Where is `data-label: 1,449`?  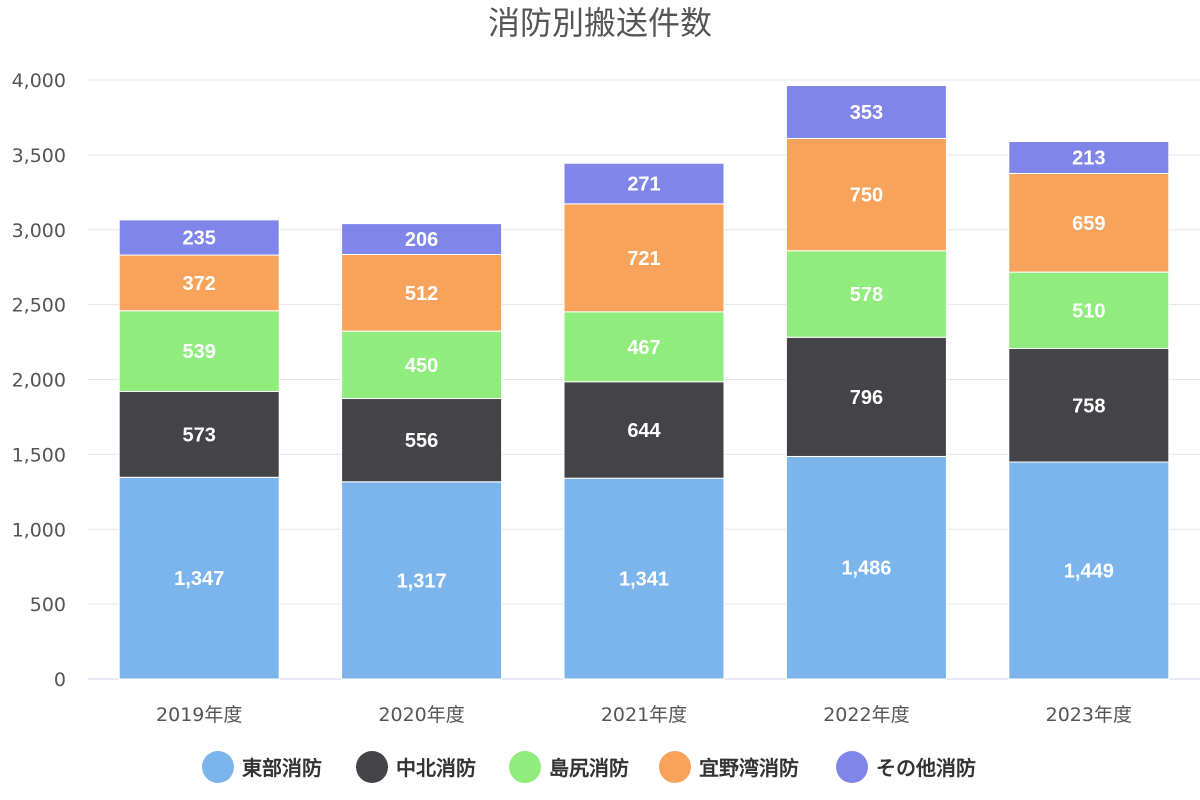 data-label: 1,449 is located at coordinates (1089, 572).